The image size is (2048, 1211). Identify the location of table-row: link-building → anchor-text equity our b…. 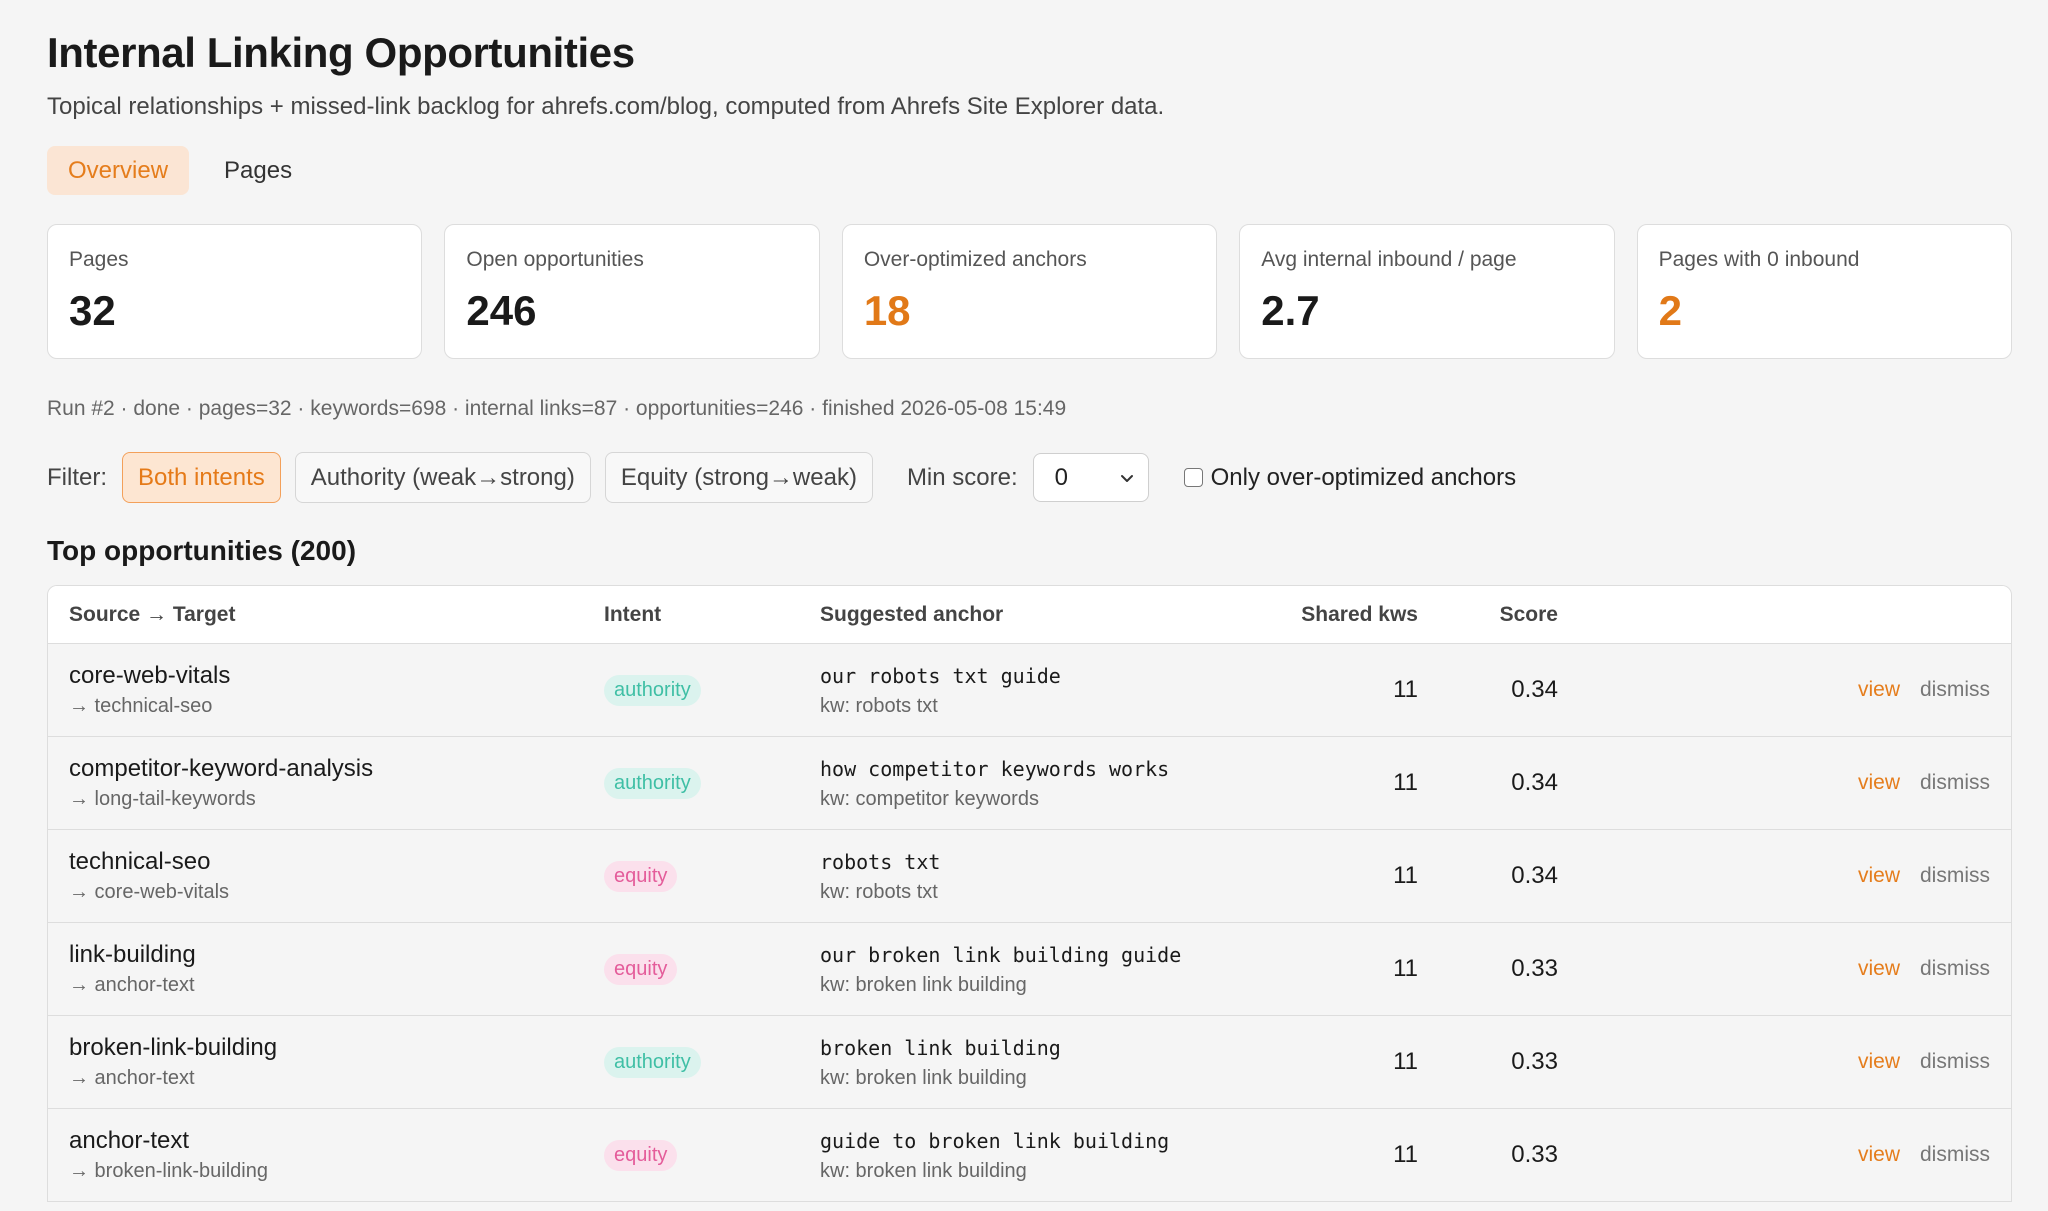
(1029, 969).